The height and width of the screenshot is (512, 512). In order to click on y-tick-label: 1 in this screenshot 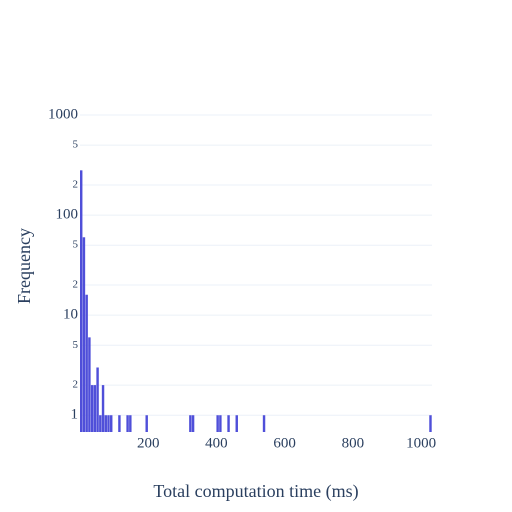, I will do `click(75, 415)`.